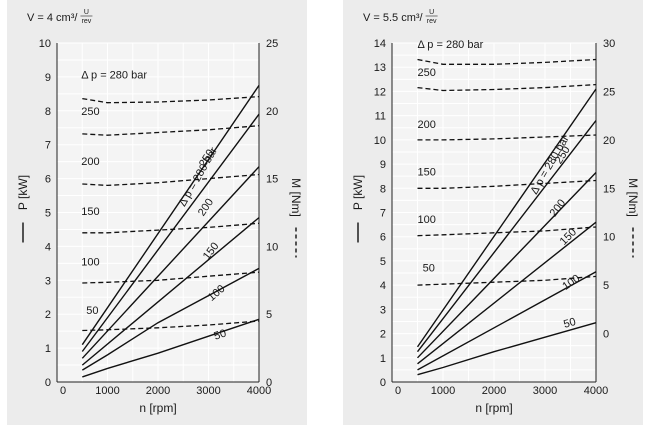 This screenshot has height=430, width=650. I want to click on y-tick-label-left: 11, so click(380, 117).